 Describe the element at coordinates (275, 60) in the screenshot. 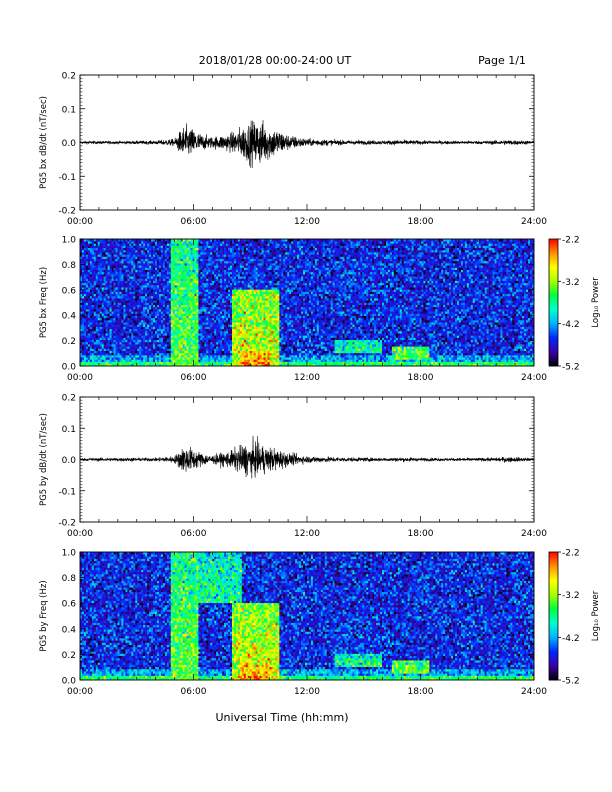

I see `page-title: 2018/01/28 00:00-24:00 UT` at that location.